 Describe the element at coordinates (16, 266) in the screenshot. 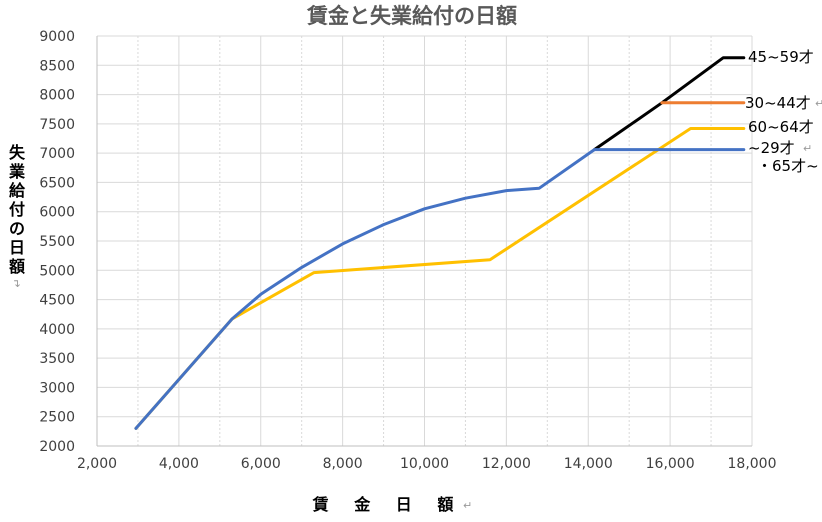

I see `y-axis-title-char: 額` at that location.